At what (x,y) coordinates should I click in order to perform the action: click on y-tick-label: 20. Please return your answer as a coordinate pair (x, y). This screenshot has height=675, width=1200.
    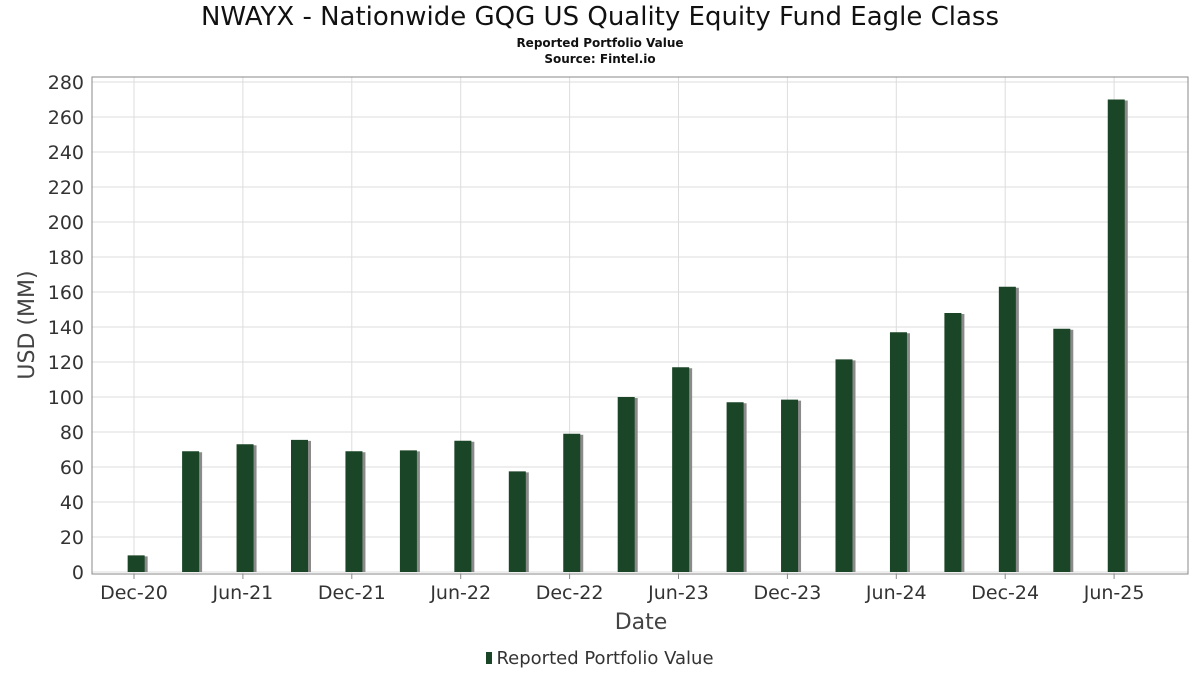
    Looking at the image, I should click on (72, 538).